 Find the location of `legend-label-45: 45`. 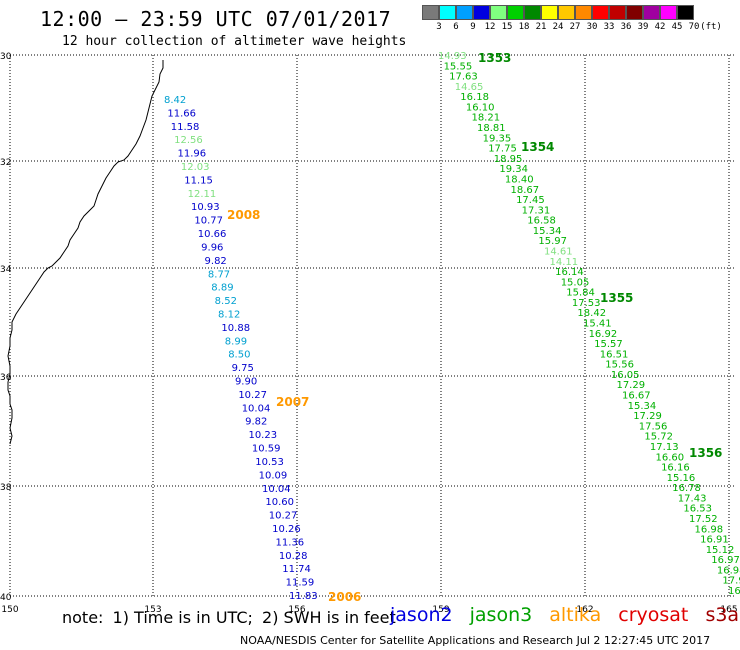

legend-label-45: 45 is located at coordinates (677, 27).